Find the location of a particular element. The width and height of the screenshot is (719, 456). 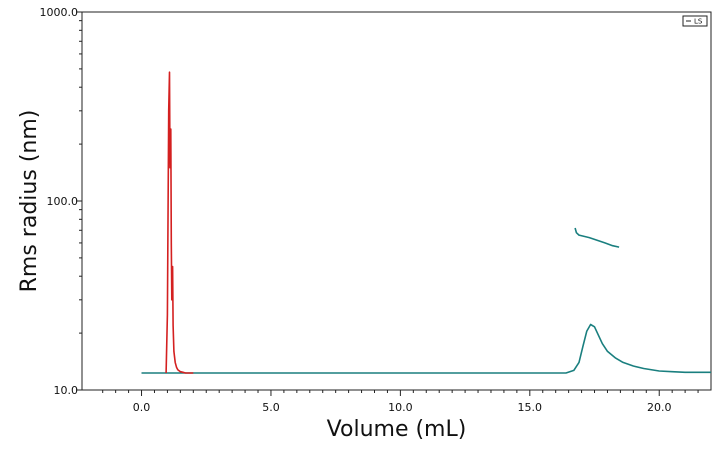

y-tick-label: 1000.0 is located at coordinates (59, 12).